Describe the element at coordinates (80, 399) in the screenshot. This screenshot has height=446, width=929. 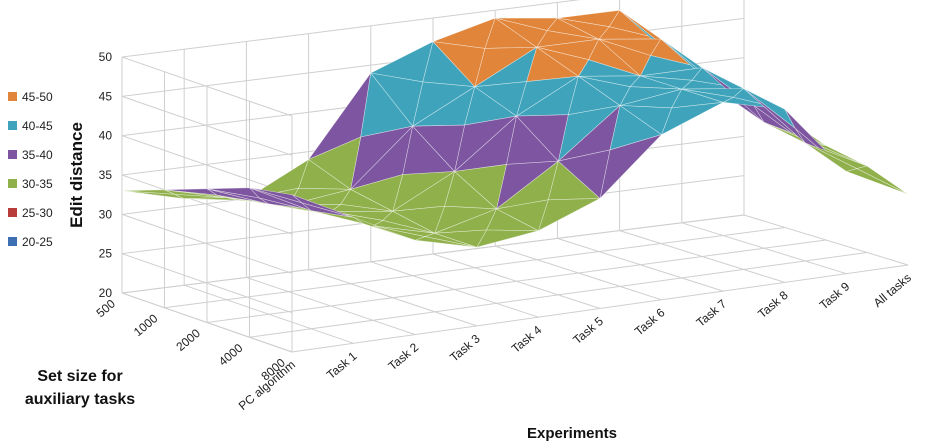
I see `y-axis-title-line2: auxiliary tasks` at that location.